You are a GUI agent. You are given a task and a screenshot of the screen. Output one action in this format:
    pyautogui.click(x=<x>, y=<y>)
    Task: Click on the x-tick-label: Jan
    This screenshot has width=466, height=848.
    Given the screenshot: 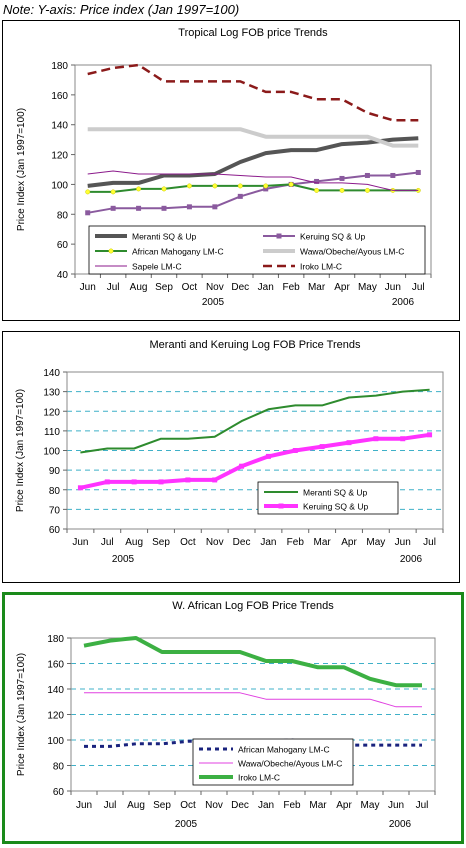 What is the action you would take?
    pyautogui.click(x=268, y=542)
    